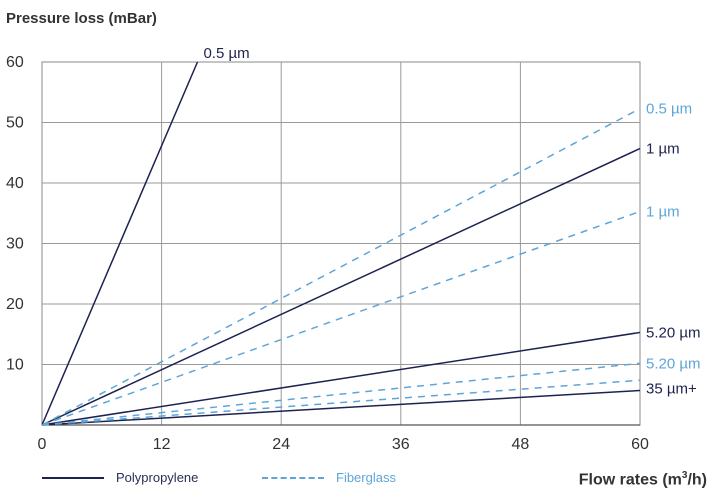  What do you see at coordinates (642, 479) in the screenshot?
I see `x-axis-title: Flow rates (m3/h)` at bounding box center [642, 479].